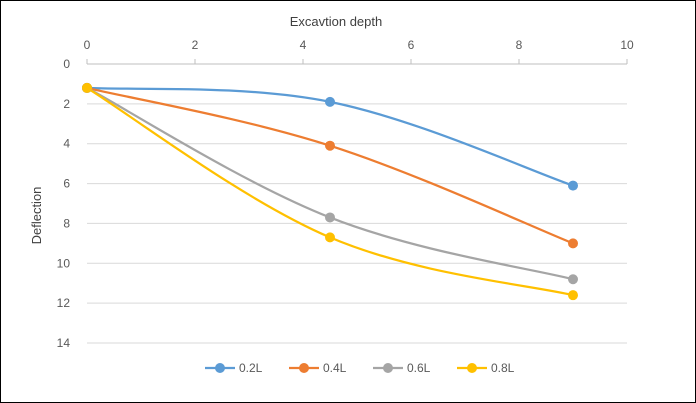 The image size is (696, 403). Describe the element at coordinates (36, 216) in the screenshot. I see `y-axis-title: Deflection` at that location.